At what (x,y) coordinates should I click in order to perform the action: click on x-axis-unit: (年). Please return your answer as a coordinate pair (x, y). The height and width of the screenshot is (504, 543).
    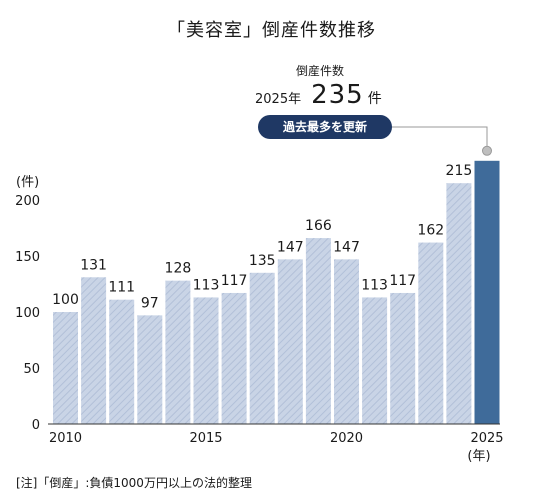
    Looking at the image, I should click on (478, 456).